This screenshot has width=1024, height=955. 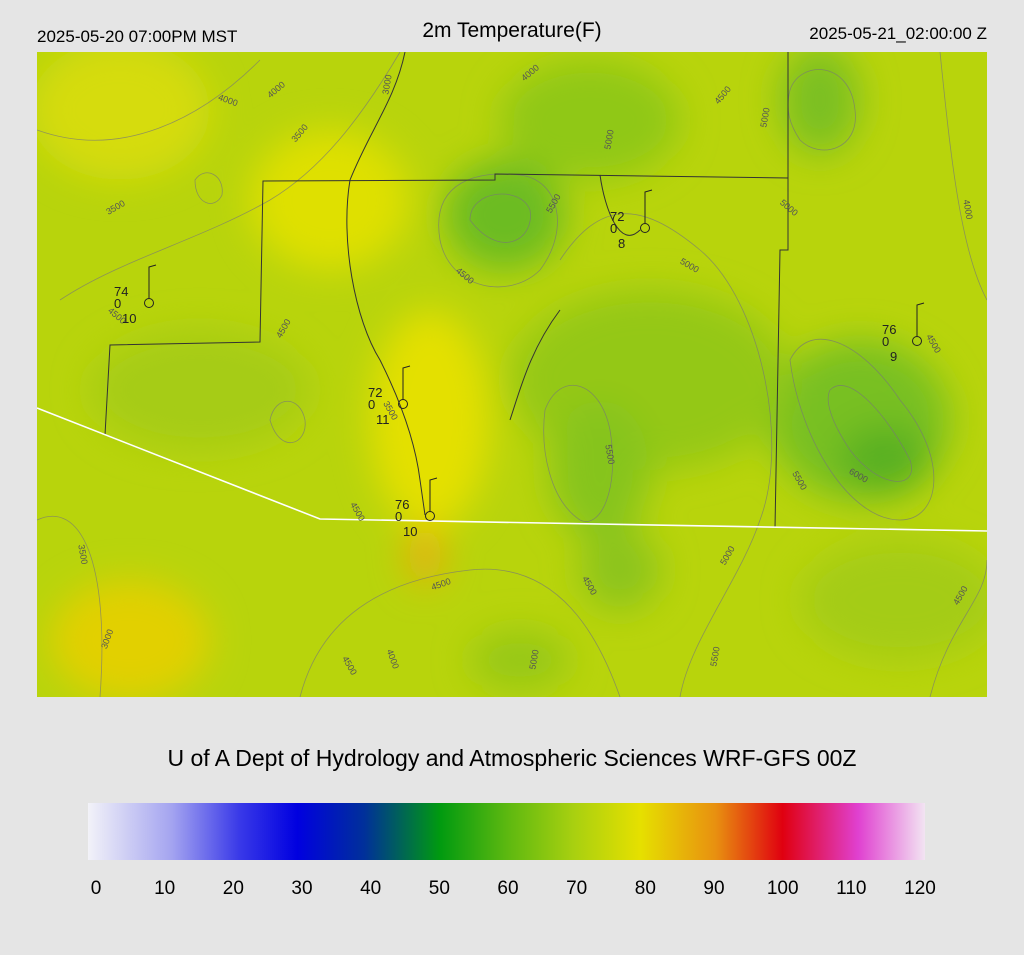 What do you see at coordinates (512, 469) in the screenshot?
I see `border-line` at bounding box center [512, 469].